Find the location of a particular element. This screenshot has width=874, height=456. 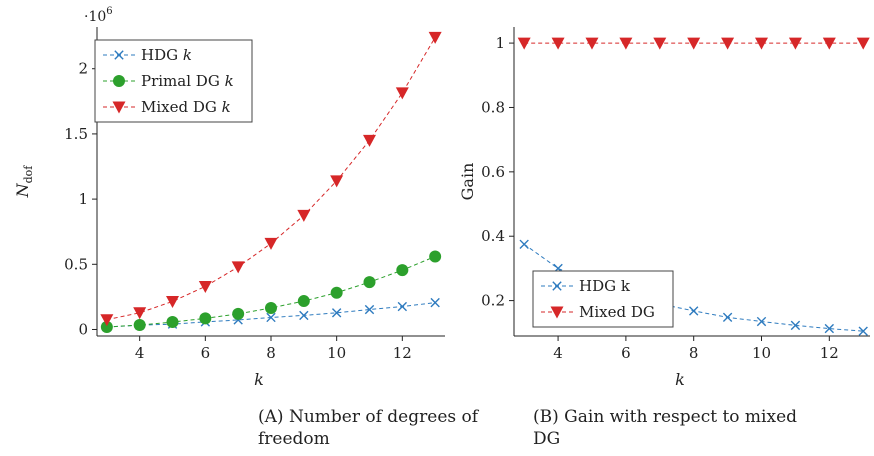

y-multiplier-a: ·106 is located at coordinates (98, 15).